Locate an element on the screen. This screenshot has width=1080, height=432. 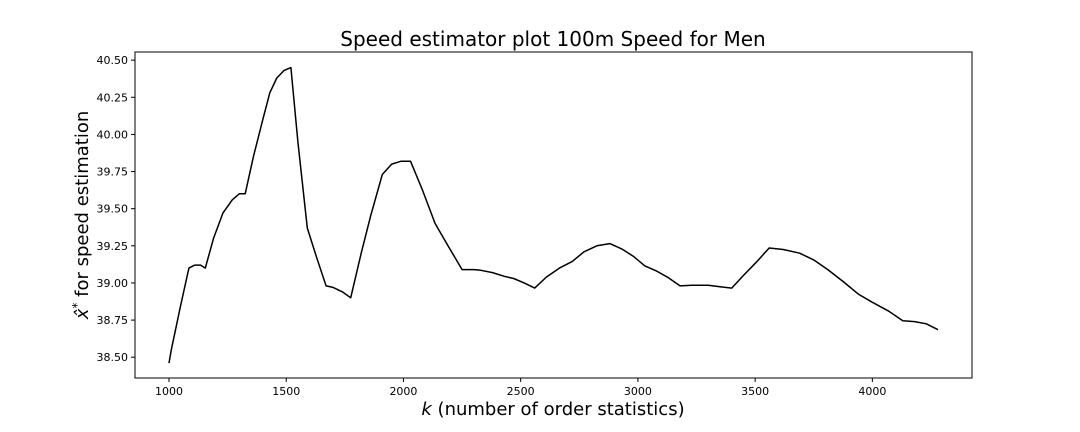
y-tick-label: 39.75 is located at coordinates (113, 172).